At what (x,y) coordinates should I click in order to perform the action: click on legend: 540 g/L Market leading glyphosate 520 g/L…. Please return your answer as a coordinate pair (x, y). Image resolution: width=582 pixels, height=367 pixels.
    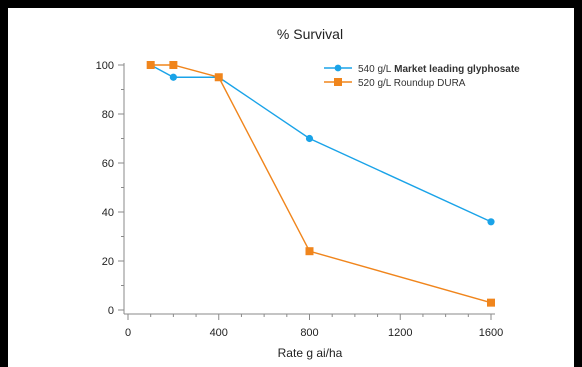
    Looking at the image, I should click on (422, 76).